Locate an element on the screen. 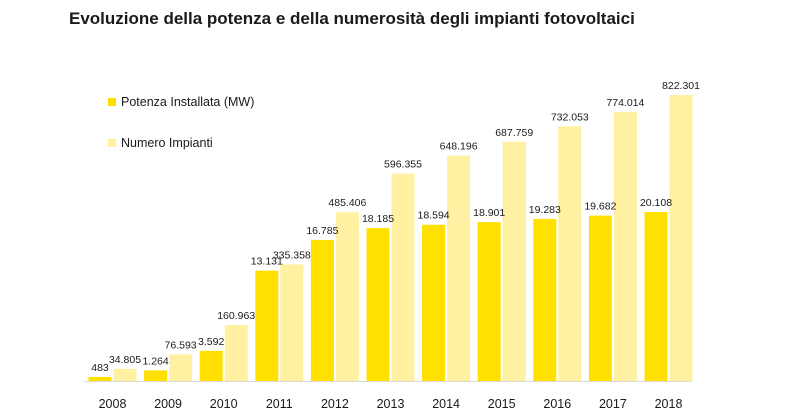 The width and height of the screenshot is (786, 419). data-label-potenza-2010: 3.592 is located at coordinates (211, 342).